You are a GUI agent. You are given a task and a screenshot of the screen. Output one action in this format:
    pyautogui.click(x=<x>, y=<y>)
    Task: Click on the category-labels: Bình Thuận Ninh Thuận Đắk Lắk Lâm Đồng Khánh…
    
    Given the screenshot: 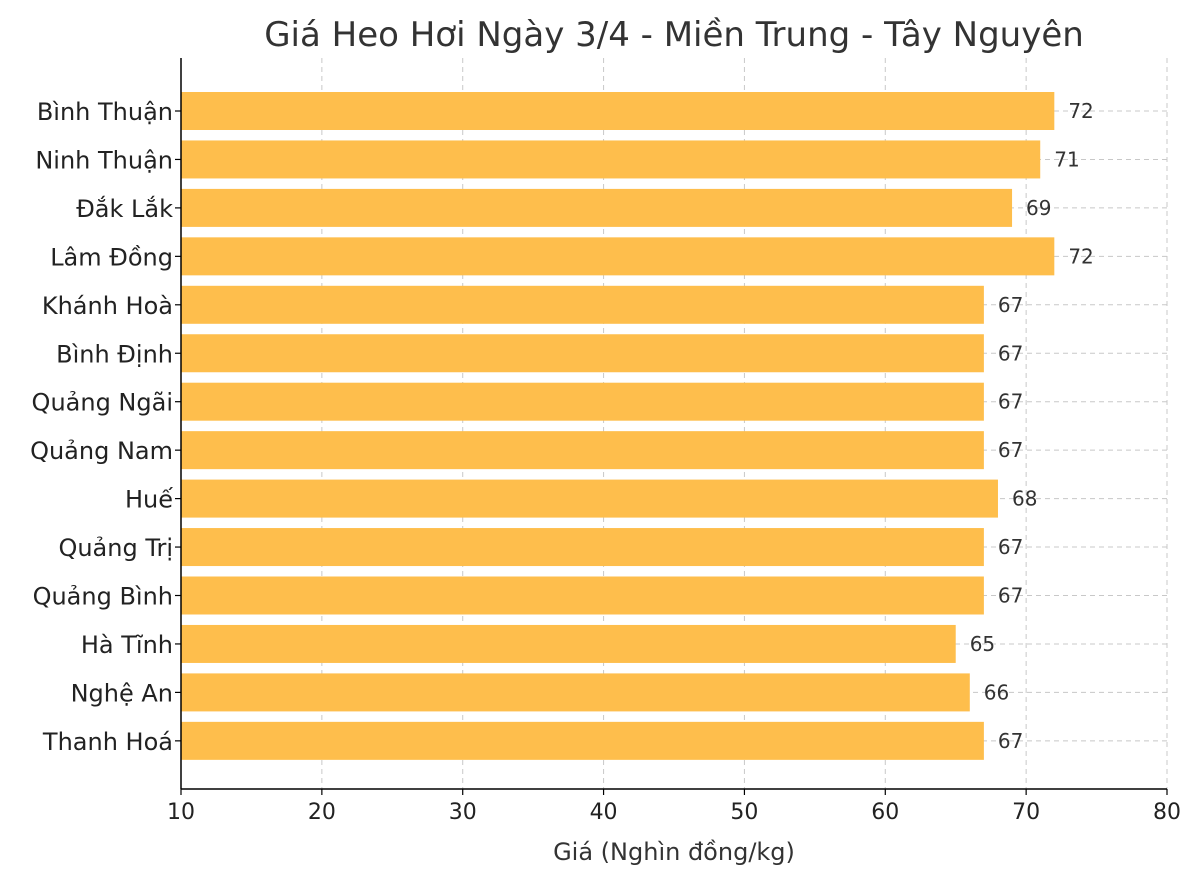 What is the action you would take?
    pyautogui.click(x=105, y=427)
    